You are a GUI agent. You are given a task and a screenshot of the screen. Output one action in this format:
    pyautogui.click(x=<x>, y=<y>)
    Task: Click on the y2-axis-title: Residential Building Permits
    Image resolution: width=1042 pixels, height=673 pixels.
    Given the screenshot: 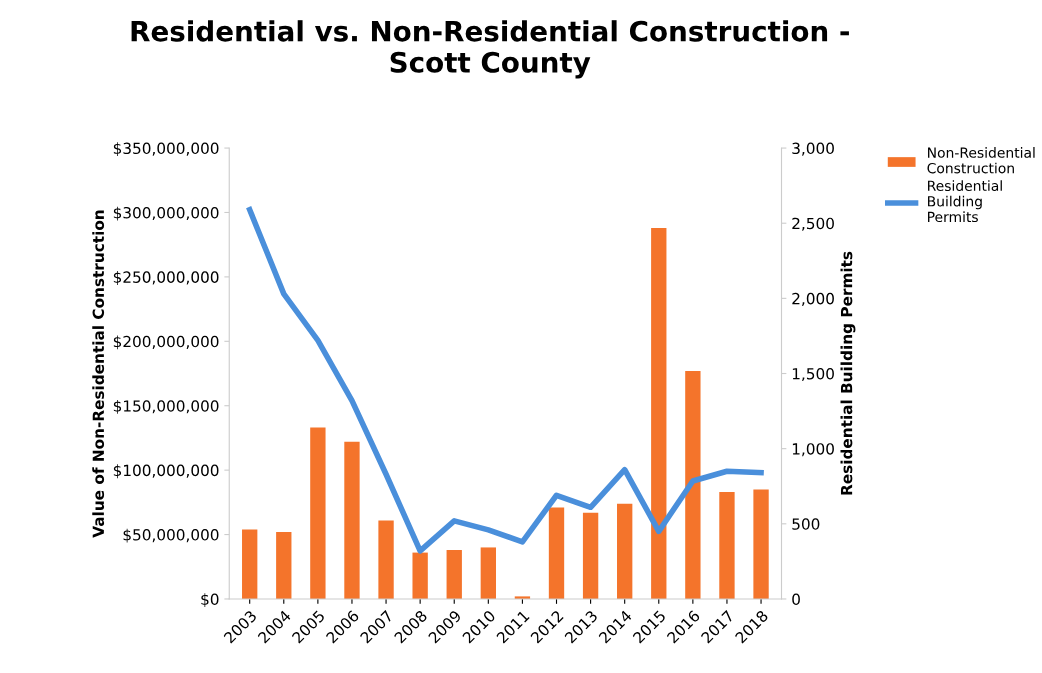 What is the action you would take?
    pyautogui.click(x=848, y=373)
    